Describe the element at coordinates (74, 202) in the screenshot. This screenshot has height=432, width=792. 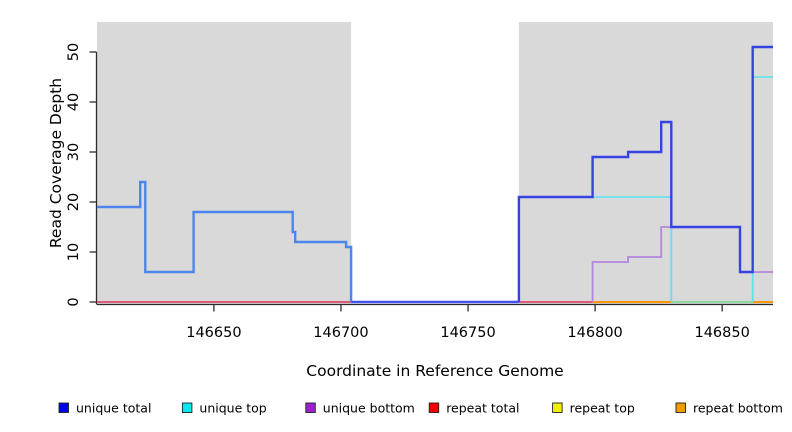
I see `y-tick-label: 20` at that location.